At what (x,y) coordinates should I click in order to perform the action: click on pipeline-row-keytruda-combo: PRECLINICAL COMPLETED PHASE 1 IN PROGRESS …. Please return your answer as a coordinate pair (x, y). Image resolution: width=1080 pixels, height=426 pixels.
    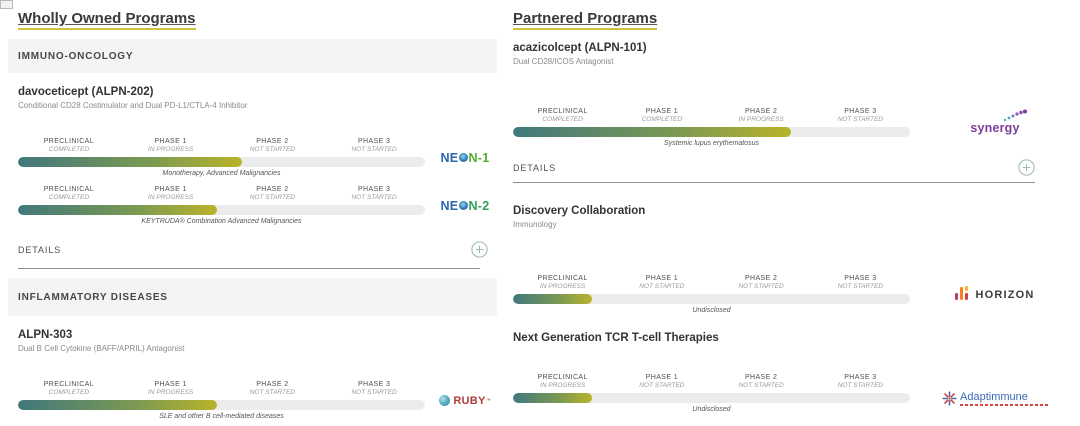
    Looking at the image, I should click on (261, 205).